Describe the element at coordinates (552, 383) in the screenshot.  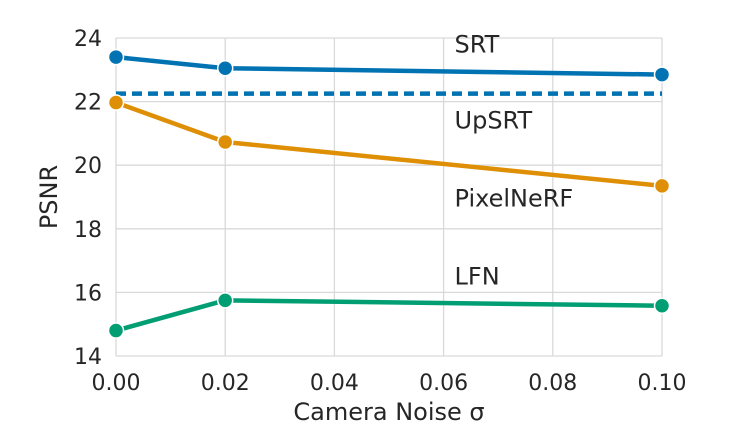
I see `x-tick-label: 0.08` at that location.